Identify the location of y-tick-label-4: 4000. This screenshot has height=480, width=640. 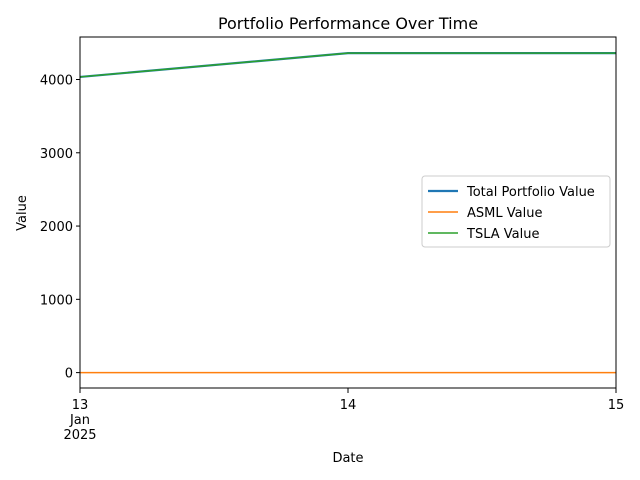
(56, 81).